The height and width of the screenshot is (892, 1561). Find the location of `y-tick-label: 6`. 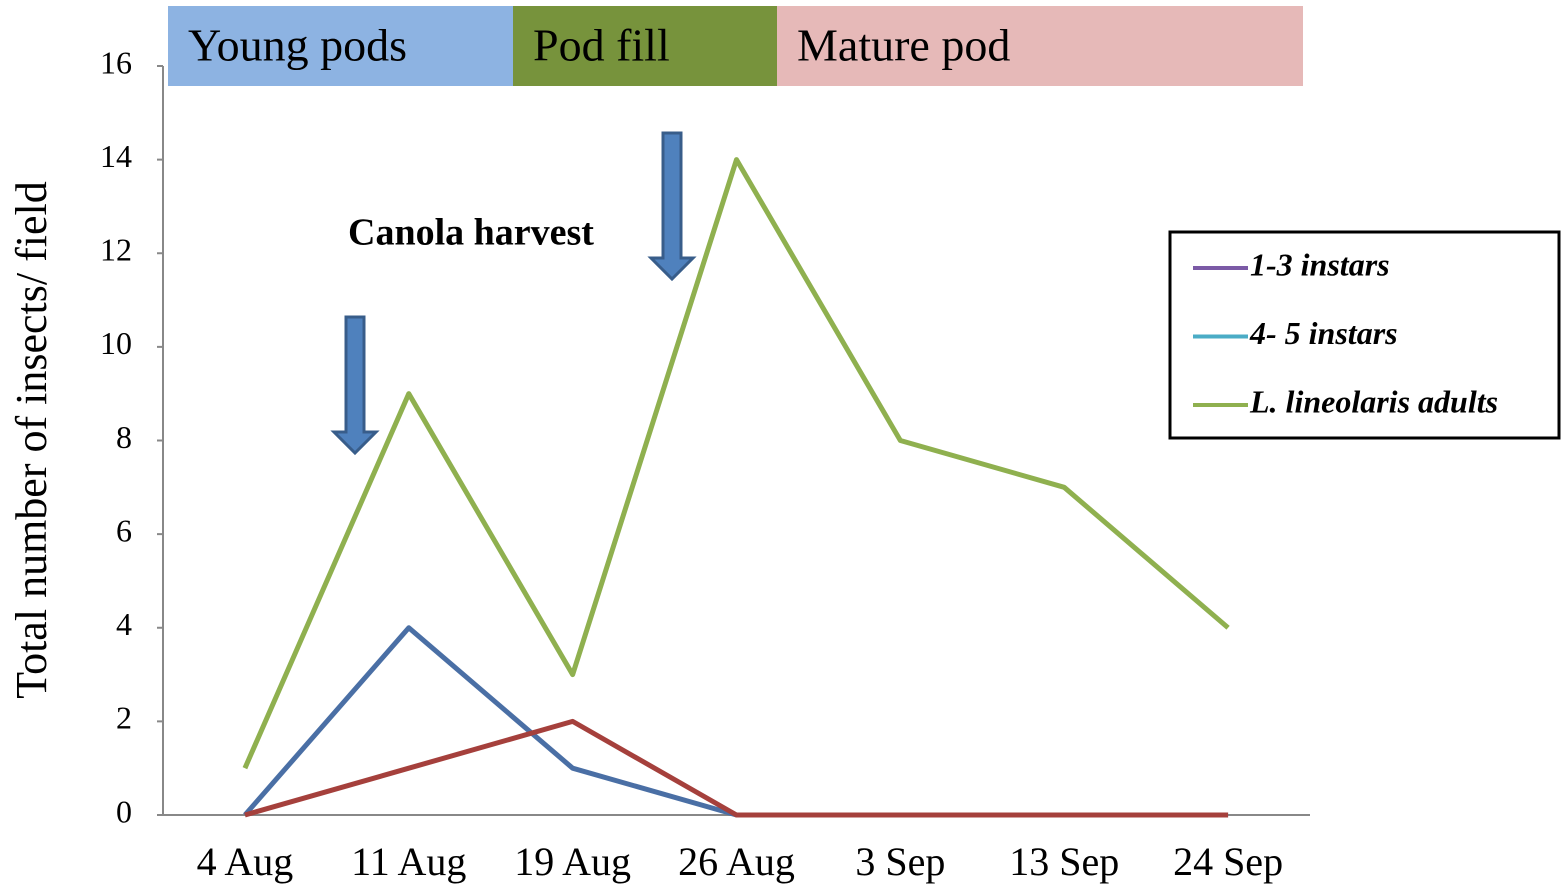

y-tick-label: 6 is located at coordinates (124, 530).